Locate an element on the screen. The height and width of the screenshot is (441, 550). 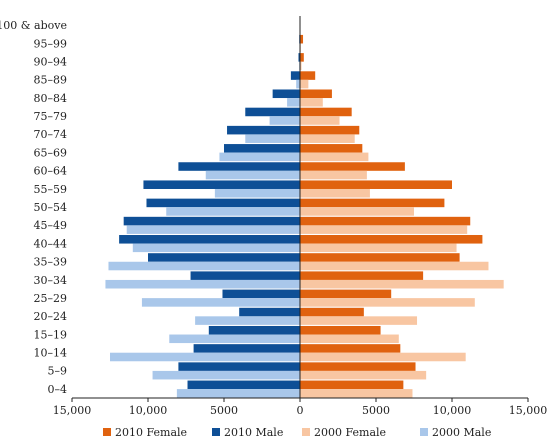
x-tick-label-1: 10,000 is located at coordinates (148, 410).